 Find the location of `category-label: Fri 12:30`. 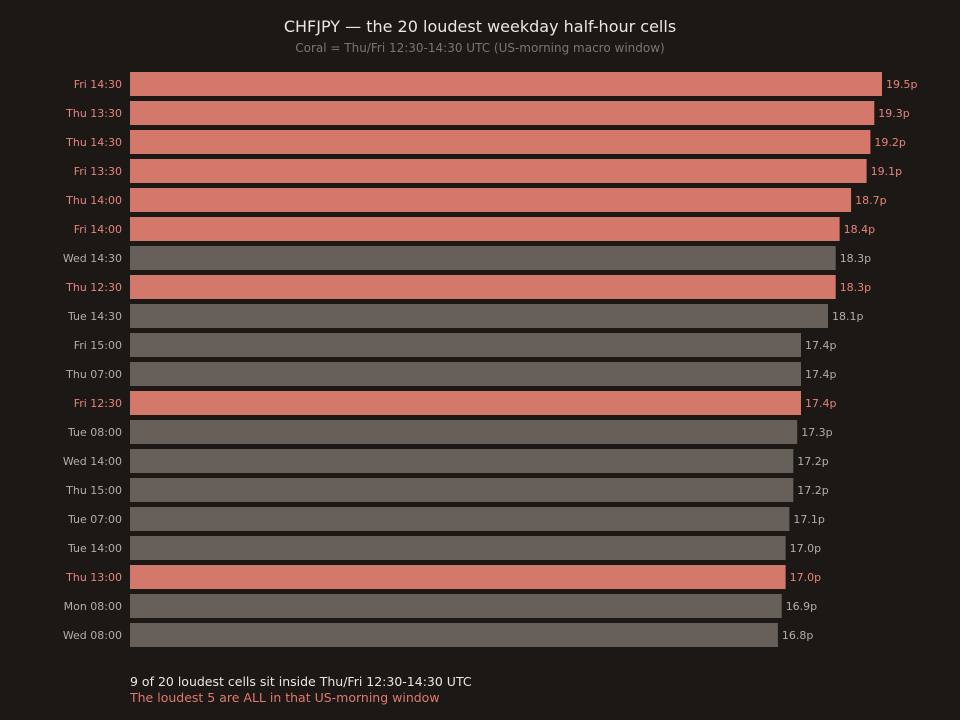

category-label: Fri 12:30 is located at coordinates (98, 403).